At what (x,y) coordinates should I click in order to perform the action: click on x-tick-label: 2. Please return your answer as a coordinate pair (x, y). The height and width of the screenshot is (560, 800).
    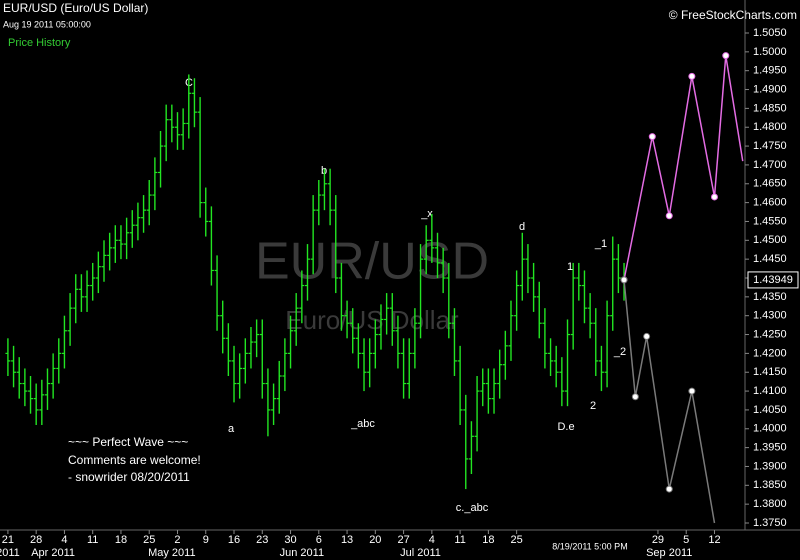
    Looking at the image, I should click on (177, 540).